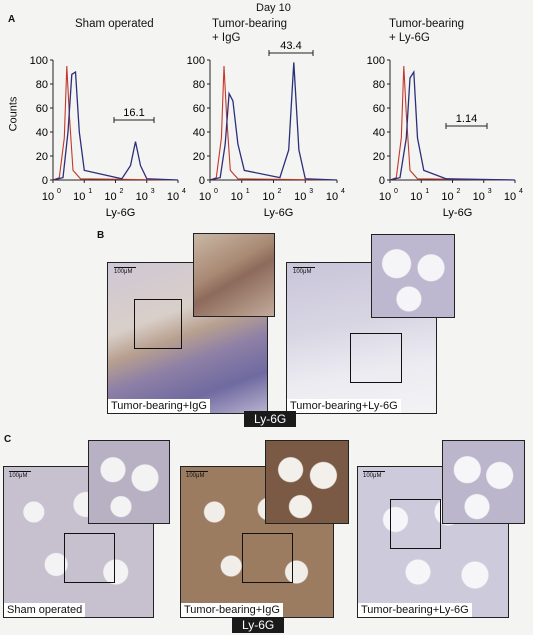 The image size is (533, 635). I want to click on zoom-box-c-ly6g, so click(415, 524).